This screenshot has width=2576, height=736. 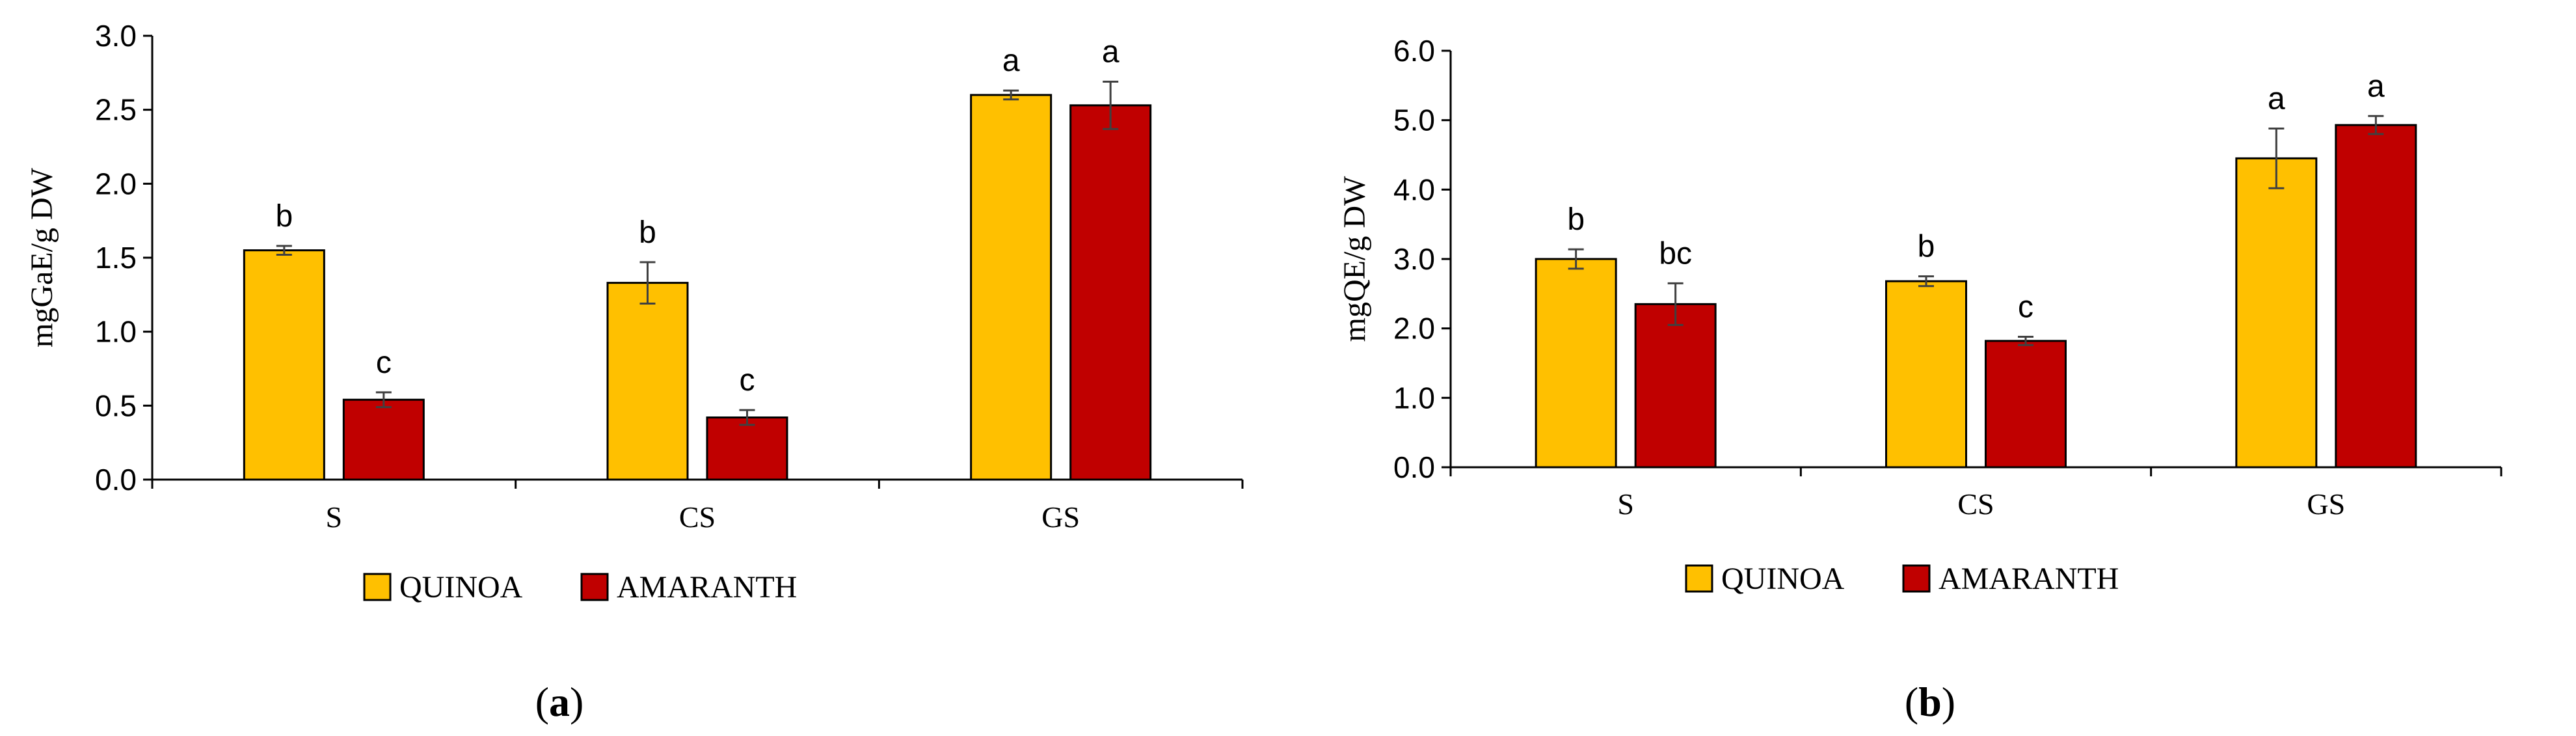 I want to click on y-tick-label: 0.5, so click(x=116, y=405).